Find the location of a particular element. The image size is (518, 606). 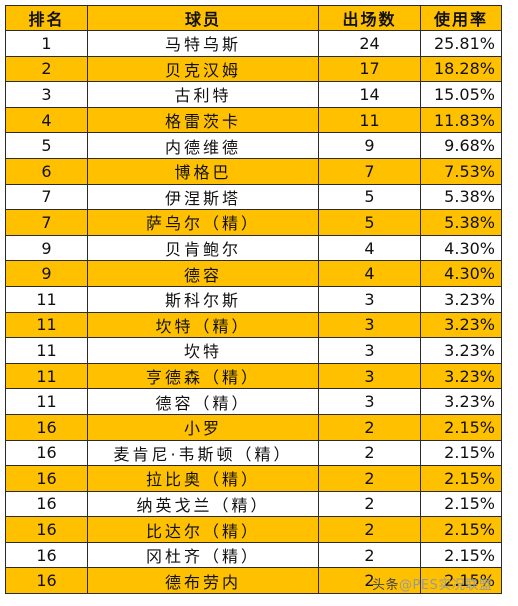

table-row: 11 亨德森（精） 3 3.23% is located at coordinates (253, 376).